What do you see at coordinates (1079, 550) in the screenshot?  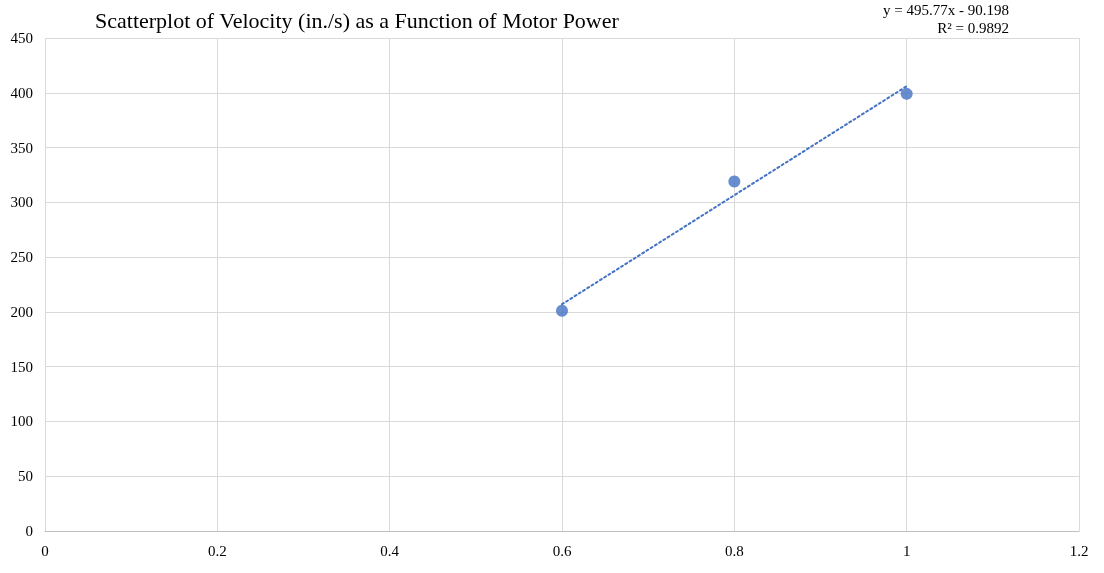 I see `x-tick-label: 1.2` at bounding box center [1079, 550].